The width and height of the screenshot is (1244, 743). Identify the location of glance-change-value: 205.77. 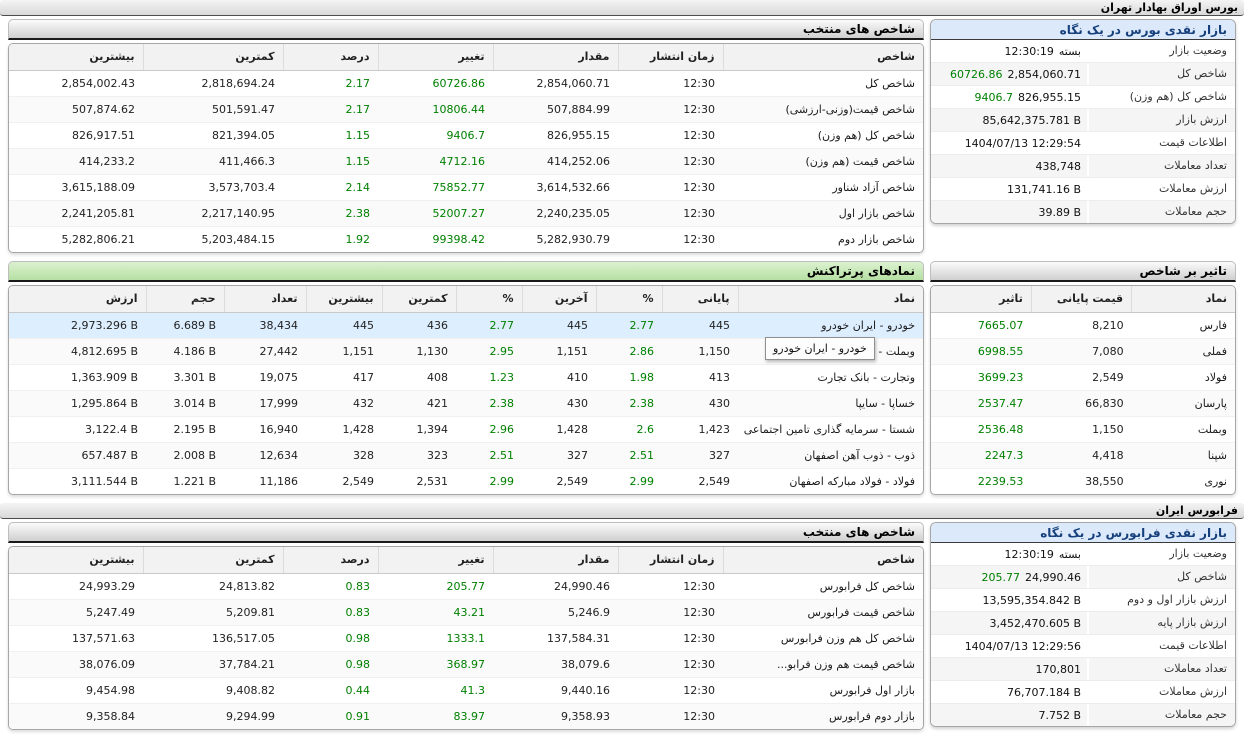
(1001, 577).